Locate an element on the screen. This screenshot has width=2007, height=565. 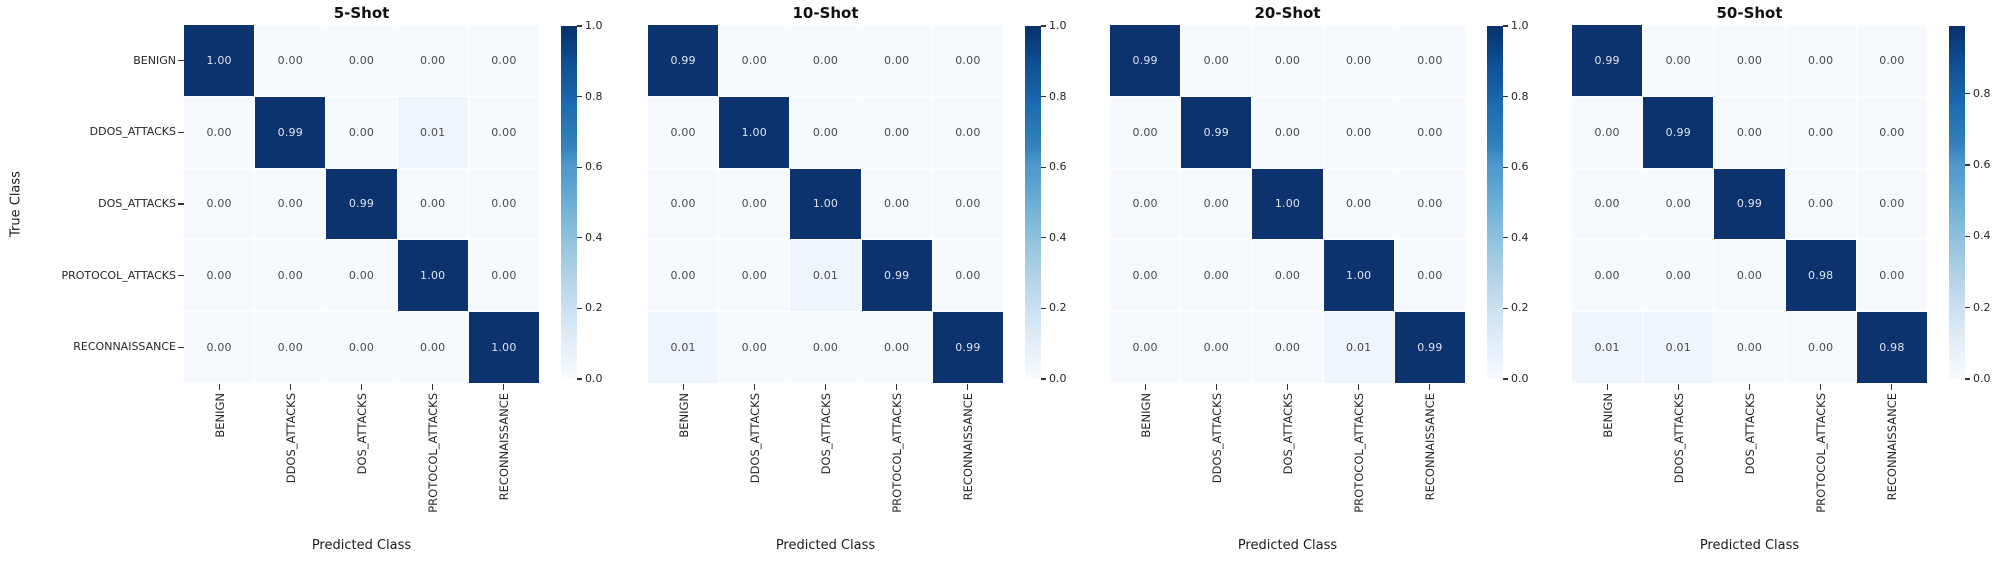
colorbar-tick-label: 0.6 is located at coordinates (1982, 165).